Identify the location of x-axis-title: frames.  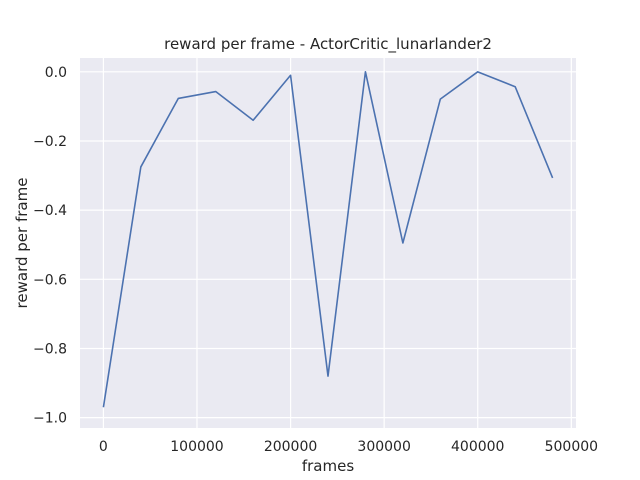
(328, 466).